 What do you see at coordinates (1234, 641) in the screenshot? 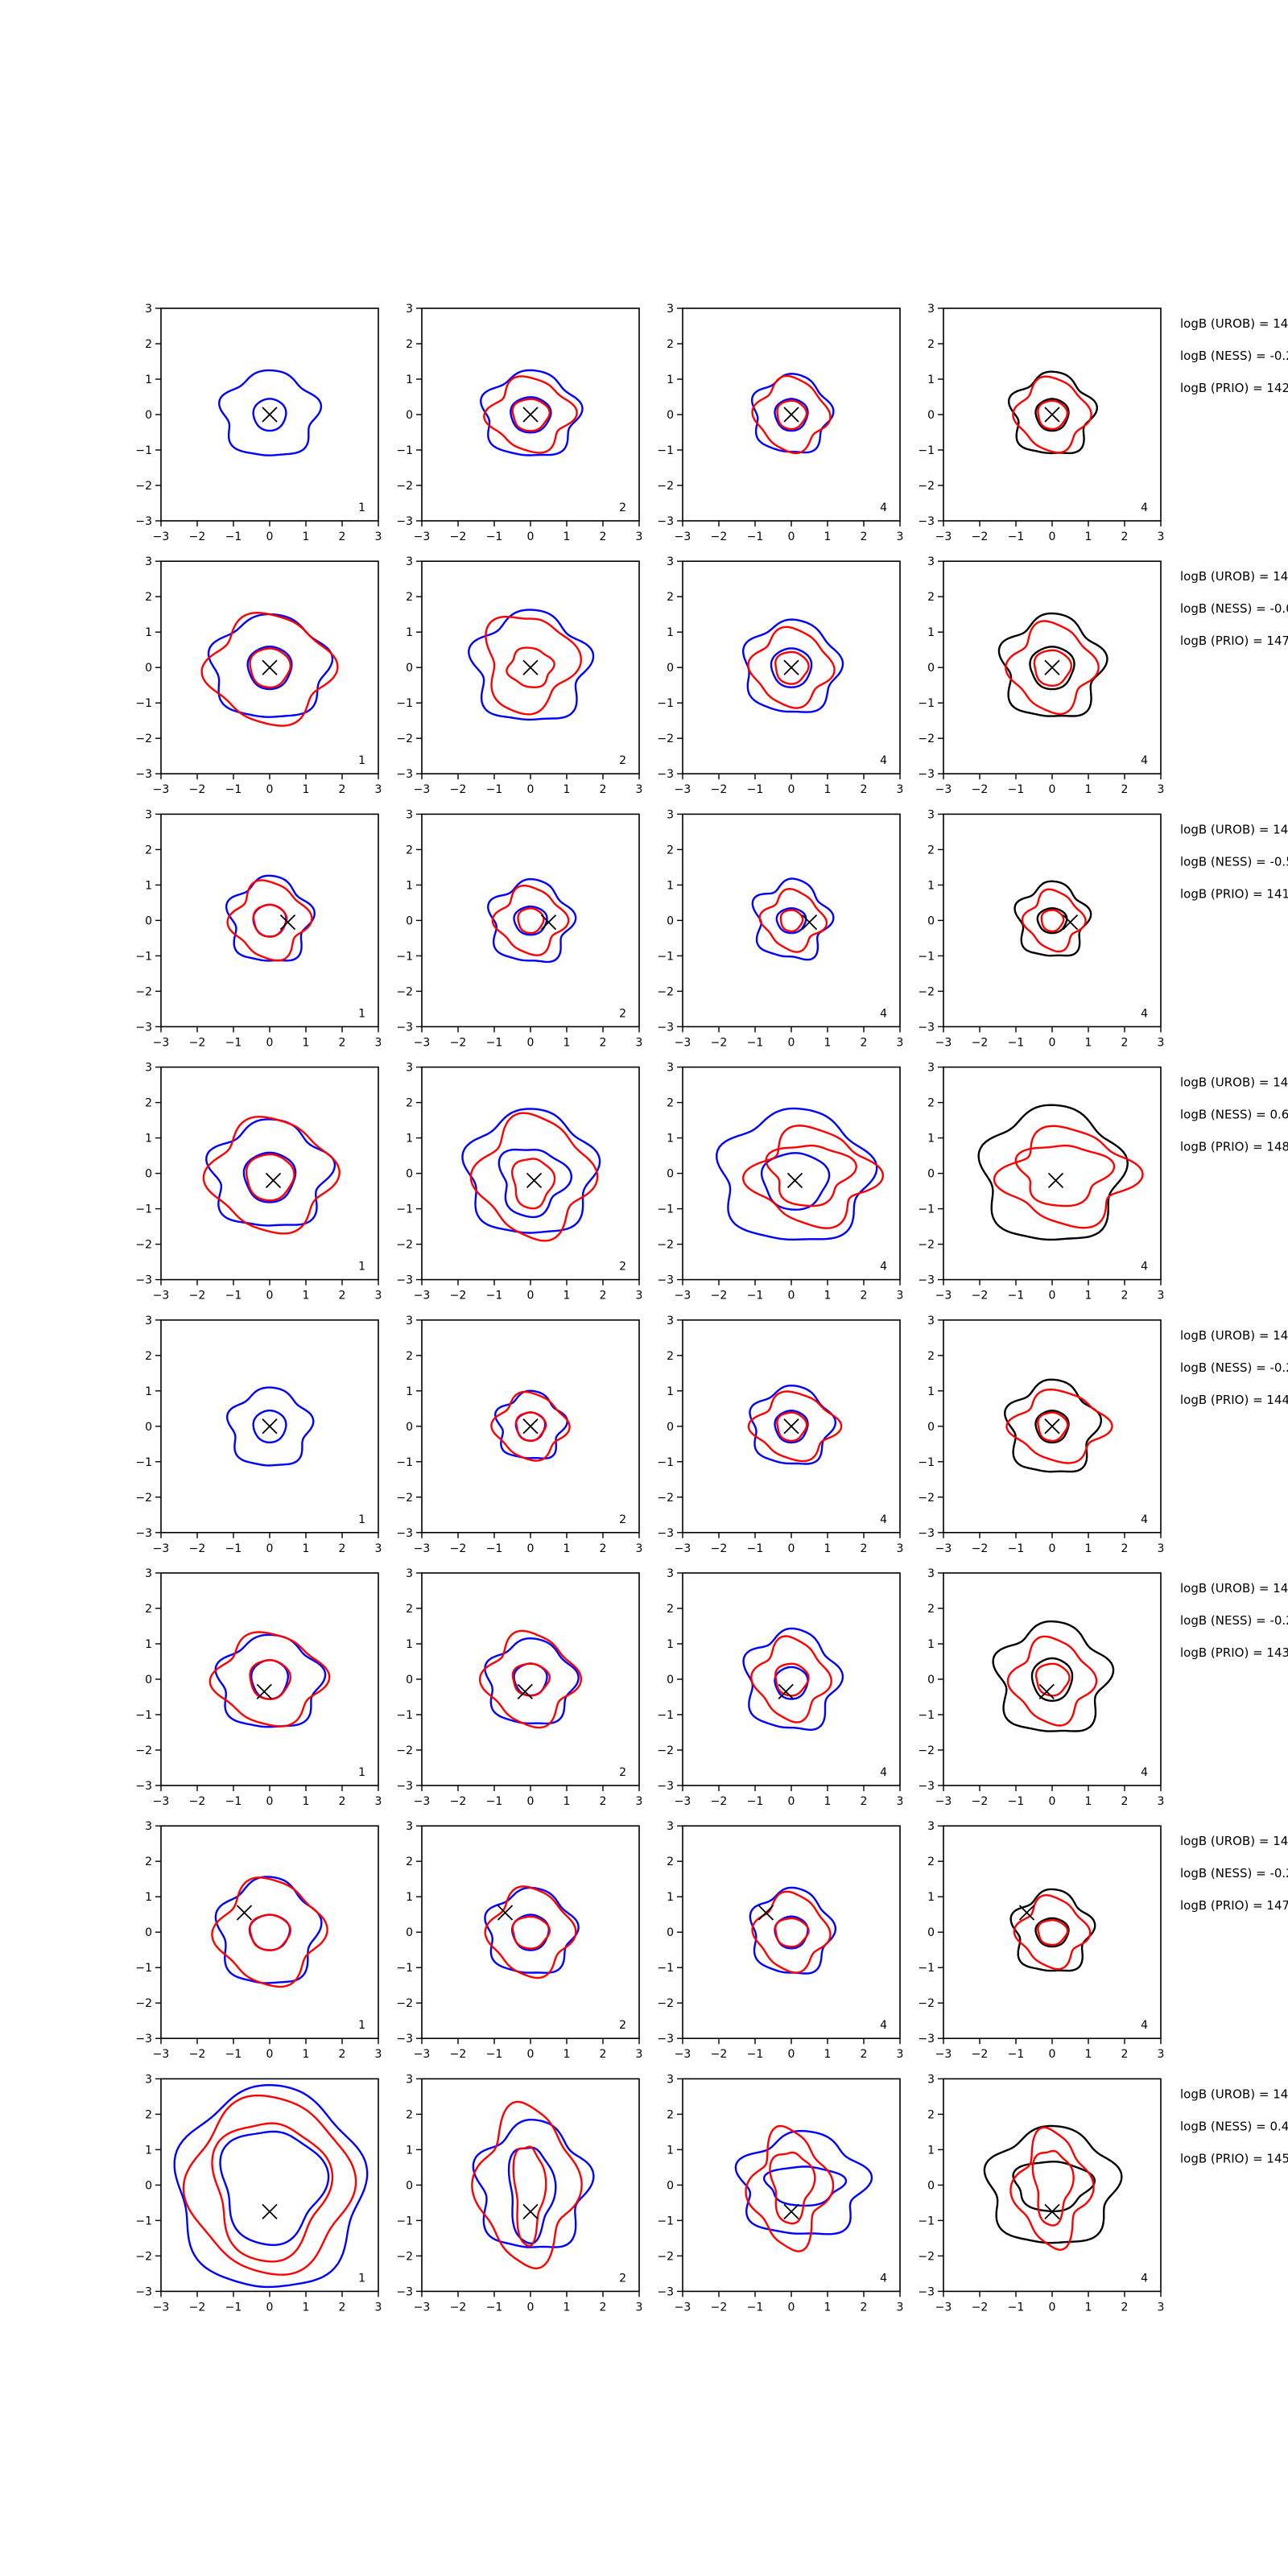
I see `logb-annotation: logB (PRIO) = 1474` at bounding box center [1234, 641].